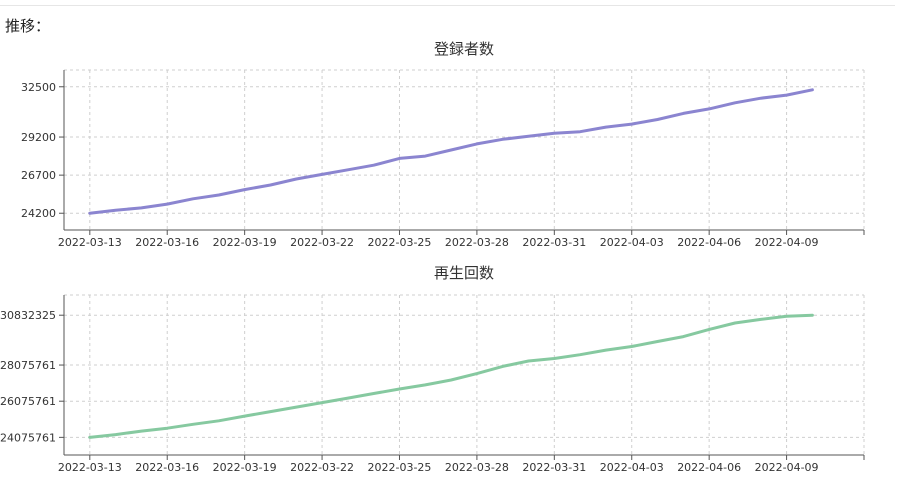 This screenshot has width=911, height=481. Describe the element at coordinates (90, 242) in the screenshot. I see `chart-1-x-tick-label: 2022-03-13` at that location.